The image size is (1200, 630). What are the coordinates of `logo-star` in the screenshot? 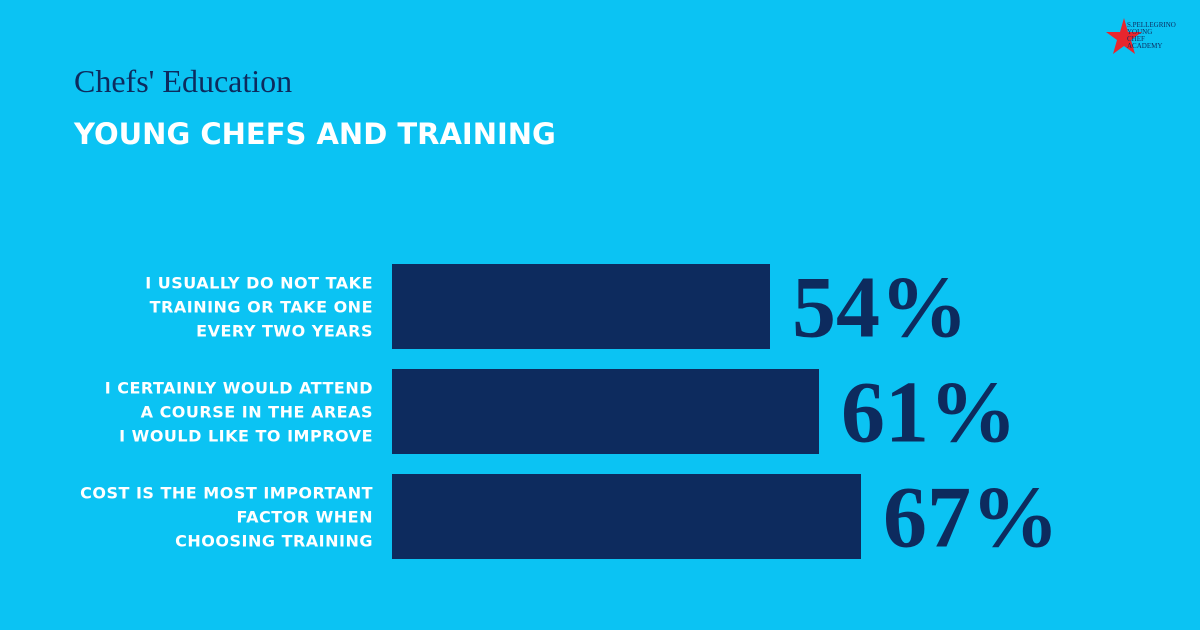 It's located at (1124, 36).